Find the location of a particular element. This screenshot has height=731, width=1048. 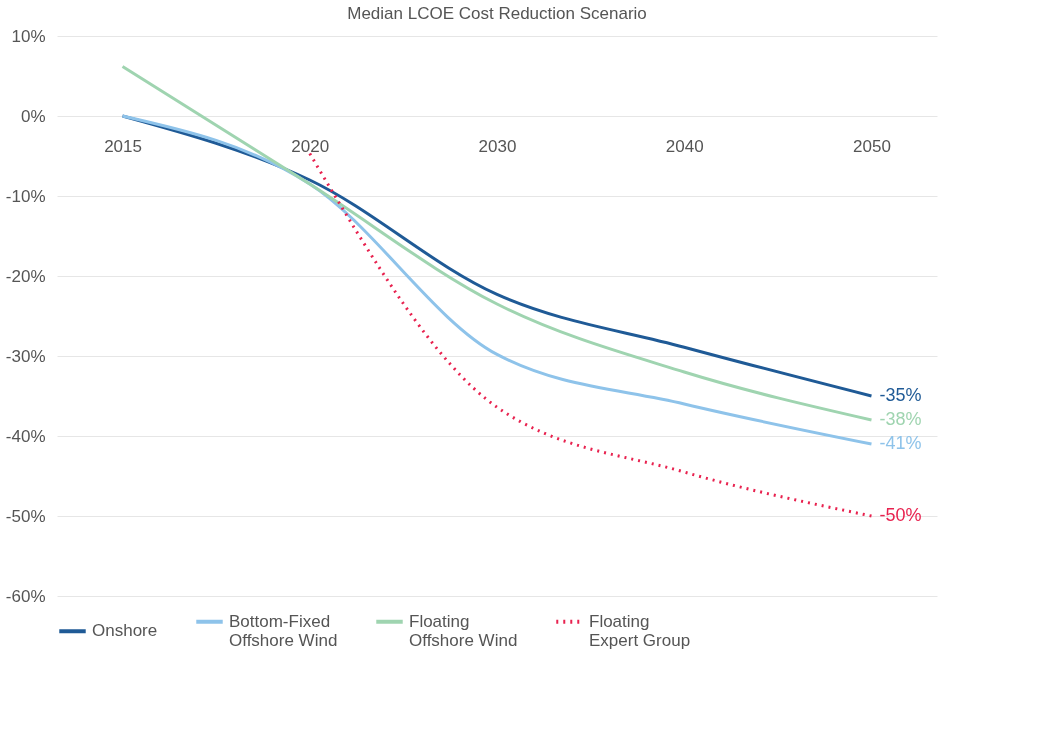

annotation: -50% is located at coordinates (900, 515).